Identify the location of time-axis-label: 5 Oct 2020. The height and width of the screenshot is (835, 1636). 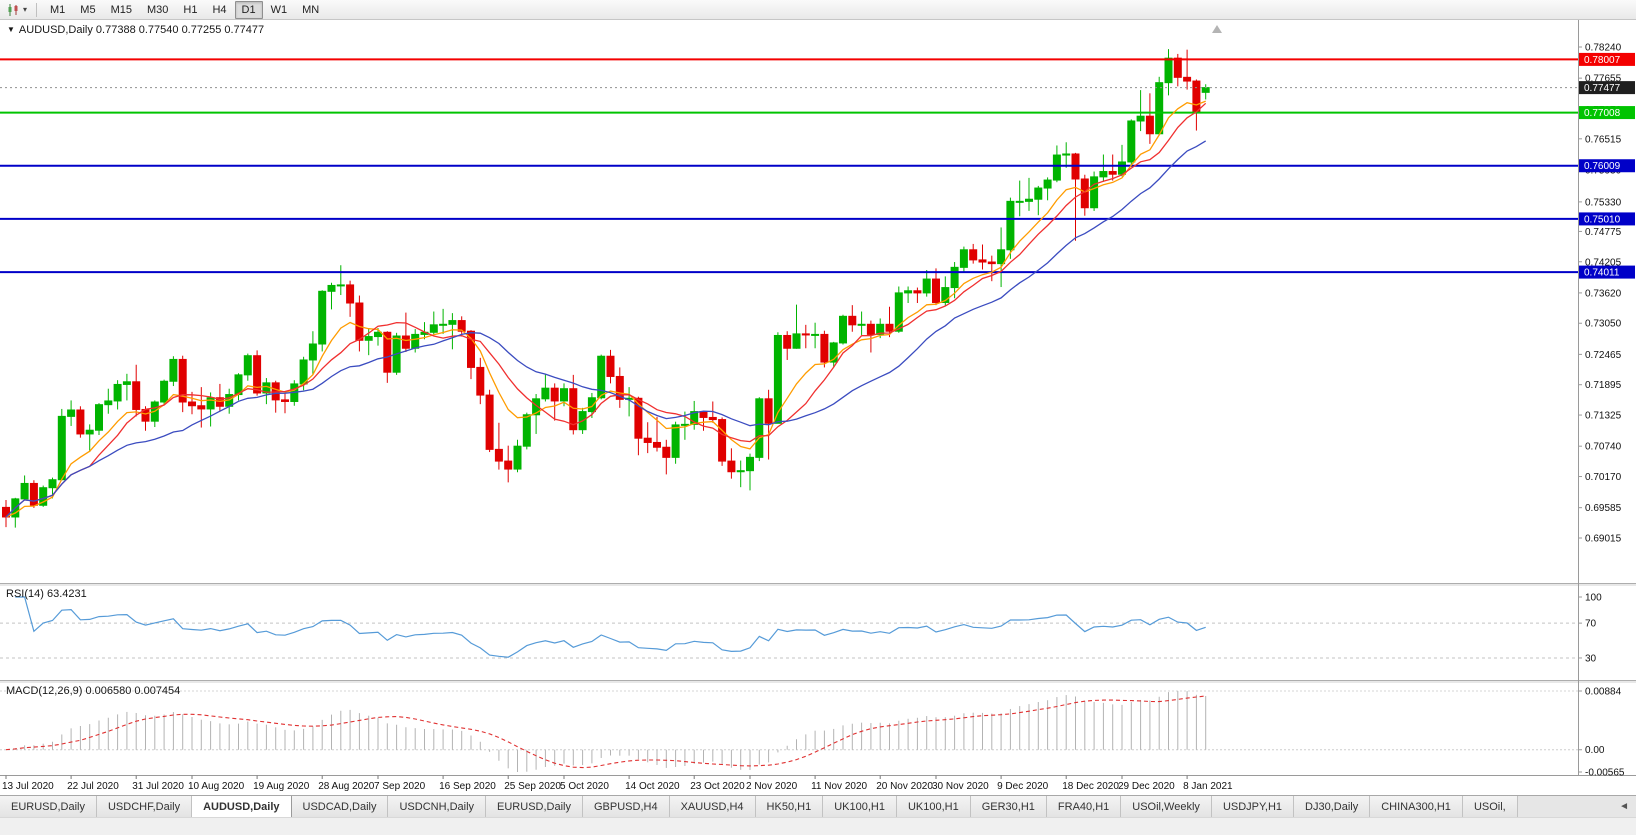
(584, 786).